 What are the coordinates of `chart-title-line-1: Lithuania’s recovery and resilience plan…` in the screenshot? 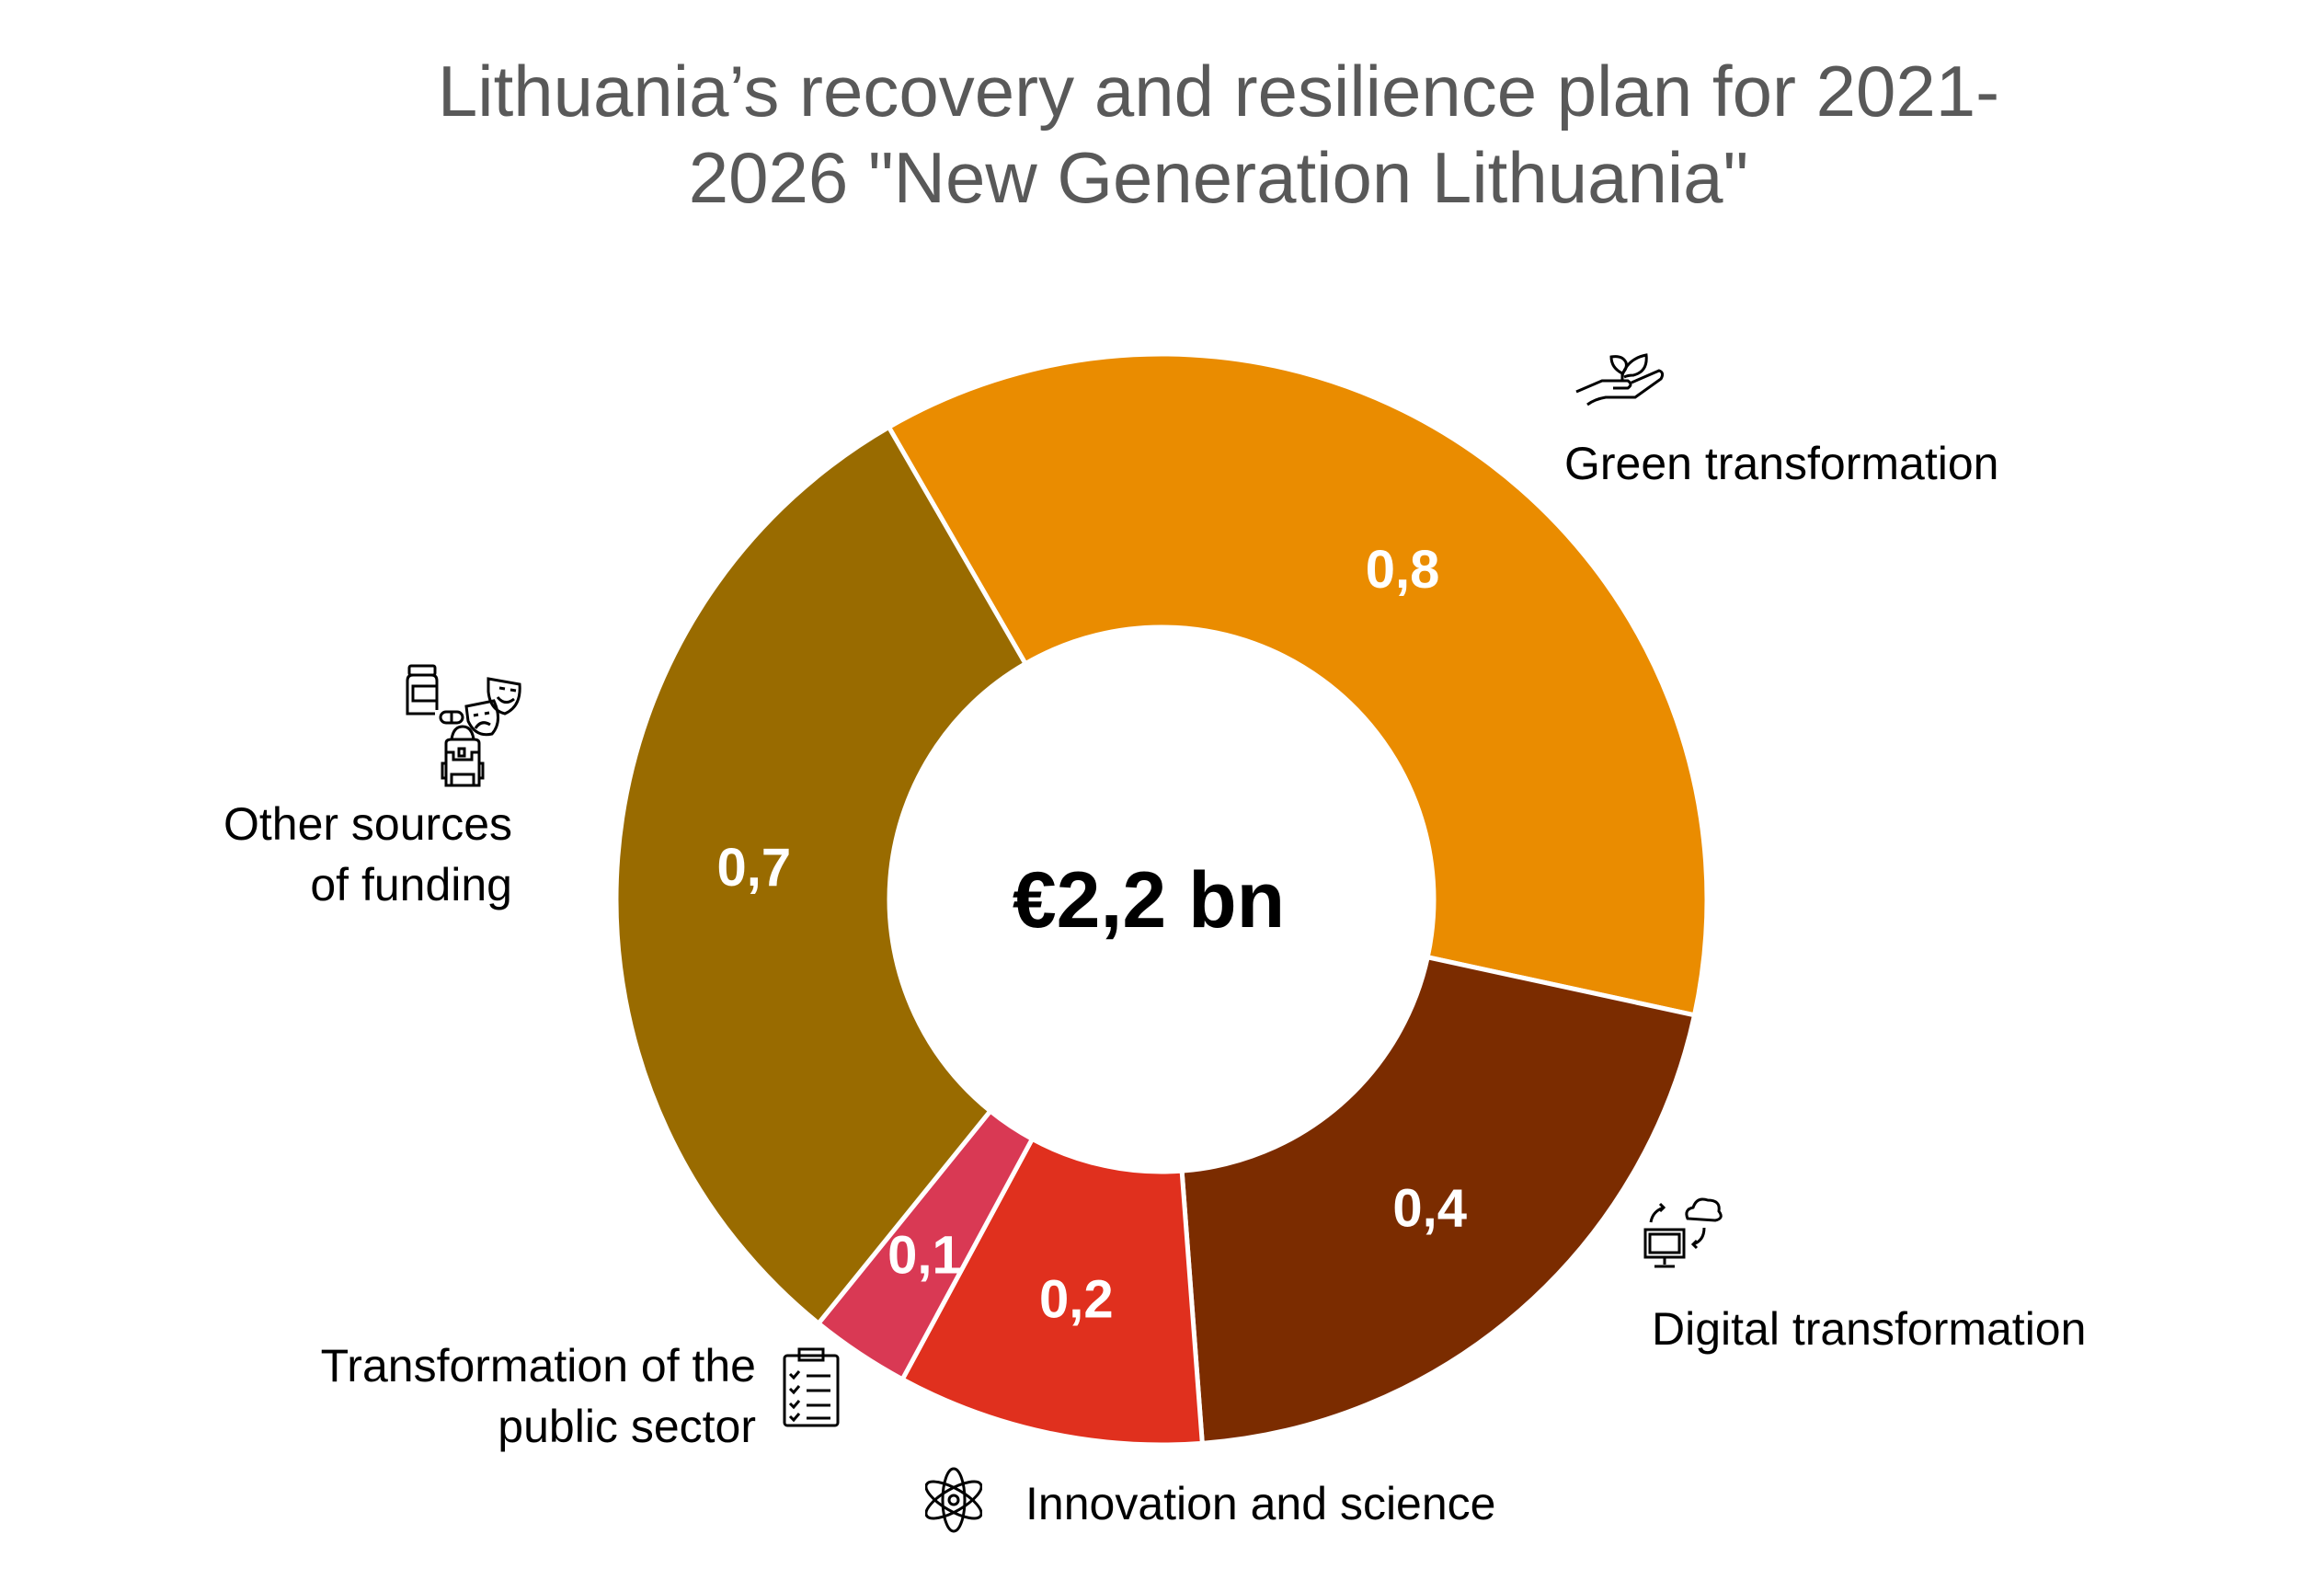 It's located at (1218, 91).